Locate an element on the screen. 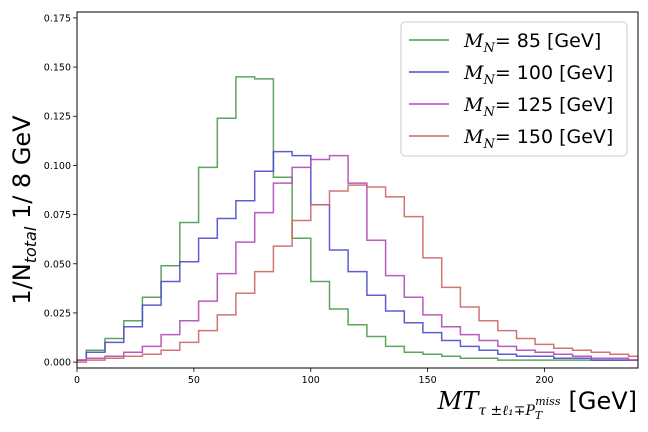 The width and height of the screenshot is (648, 432). x-axis-title-main: MT is located at coordinates (459, 401).